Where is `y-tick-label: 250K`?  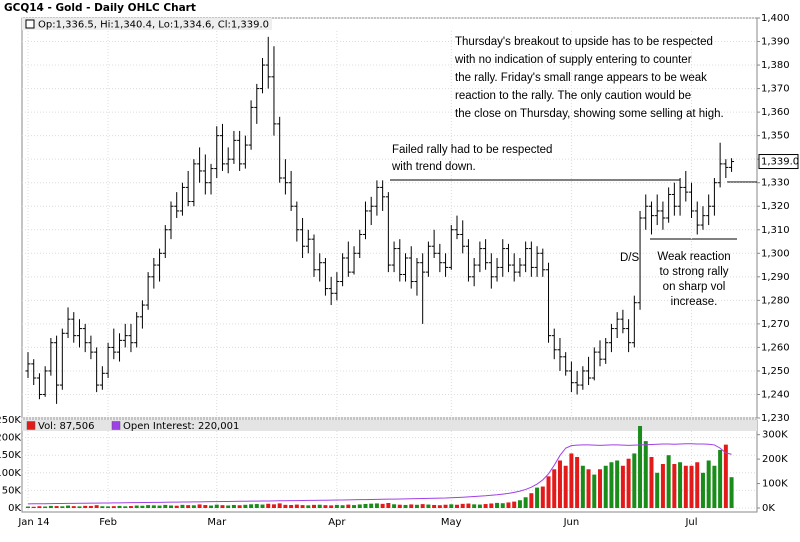
y-tick-label: 250K is located at coordinates (10, 420).